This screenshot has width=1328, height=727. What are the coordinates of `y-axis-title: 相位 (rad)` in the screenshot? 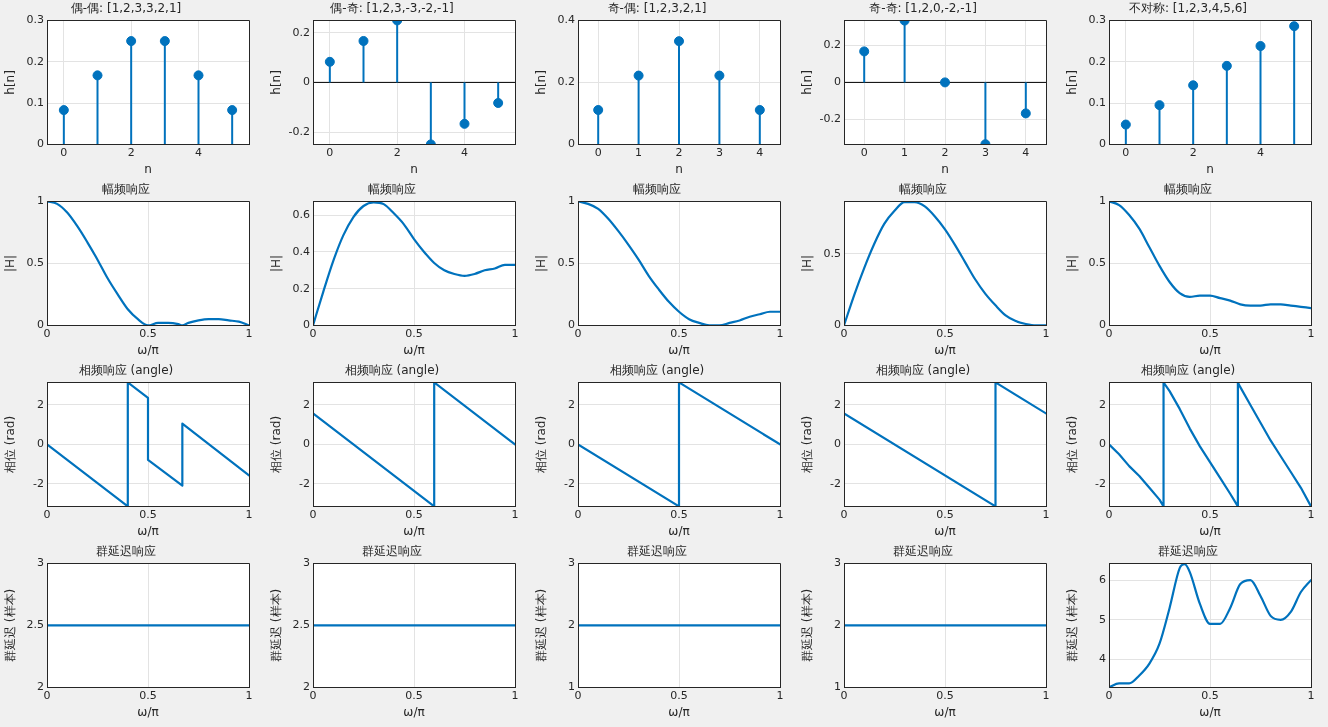 It's located at (806, 444).